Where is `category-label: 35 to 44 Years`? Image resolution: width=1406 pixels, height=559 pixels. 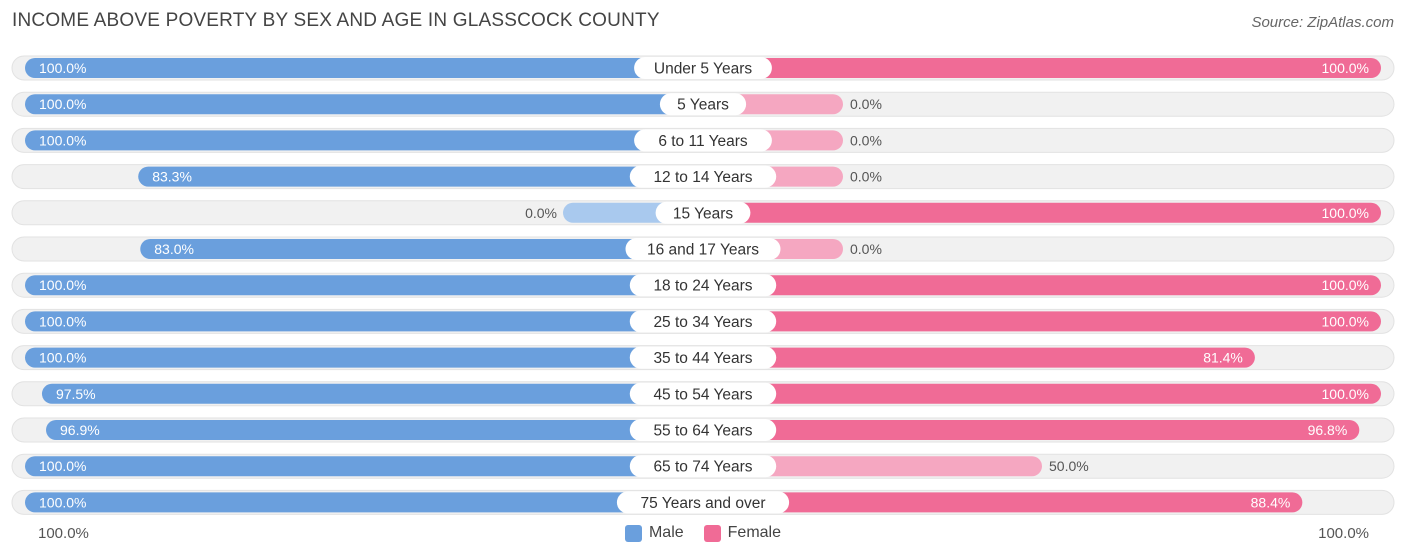 category-label: 35 to 44 Years is located at coordinates (702, 358).